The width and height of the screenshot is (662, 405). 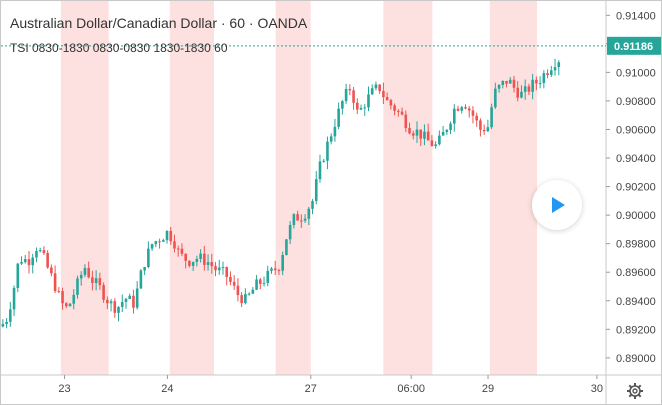 What do you see at coordinates (636, 16) in the screenshot?
I see `y-tick-label: 0.91400` at bounding box center [636, 16].